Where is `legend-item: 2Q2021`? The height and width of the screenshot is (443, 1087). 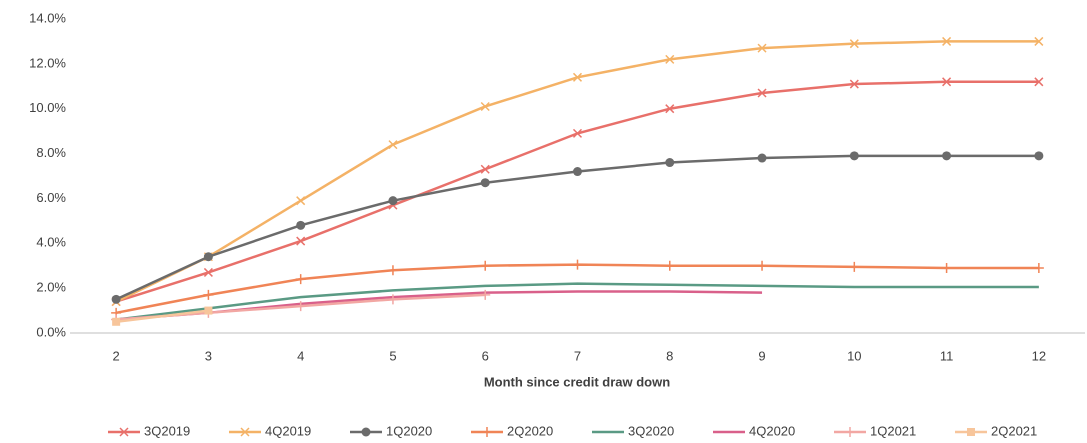
legend-item: 2Q2021 is located at coordinates (996, 430).